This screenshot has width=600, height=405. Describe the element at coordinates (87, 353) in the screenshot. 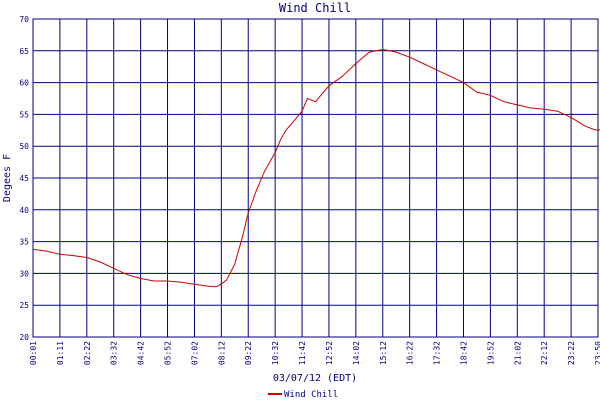

I see `x-tick-label: 02:22` at that location.